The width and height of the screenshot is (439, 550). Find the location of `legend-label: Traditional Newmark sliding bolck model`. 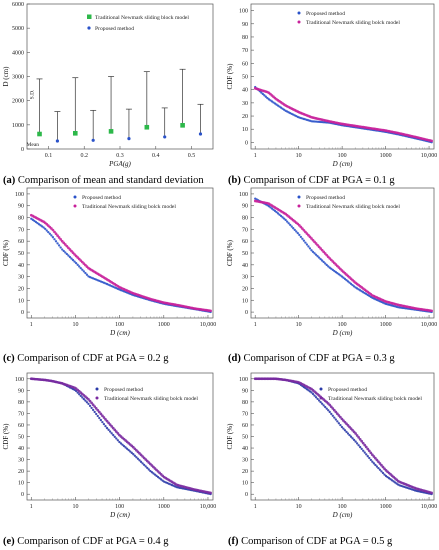

legend-label: Traditional Newmark sliding bolck model is located at coordinates (353, 23).